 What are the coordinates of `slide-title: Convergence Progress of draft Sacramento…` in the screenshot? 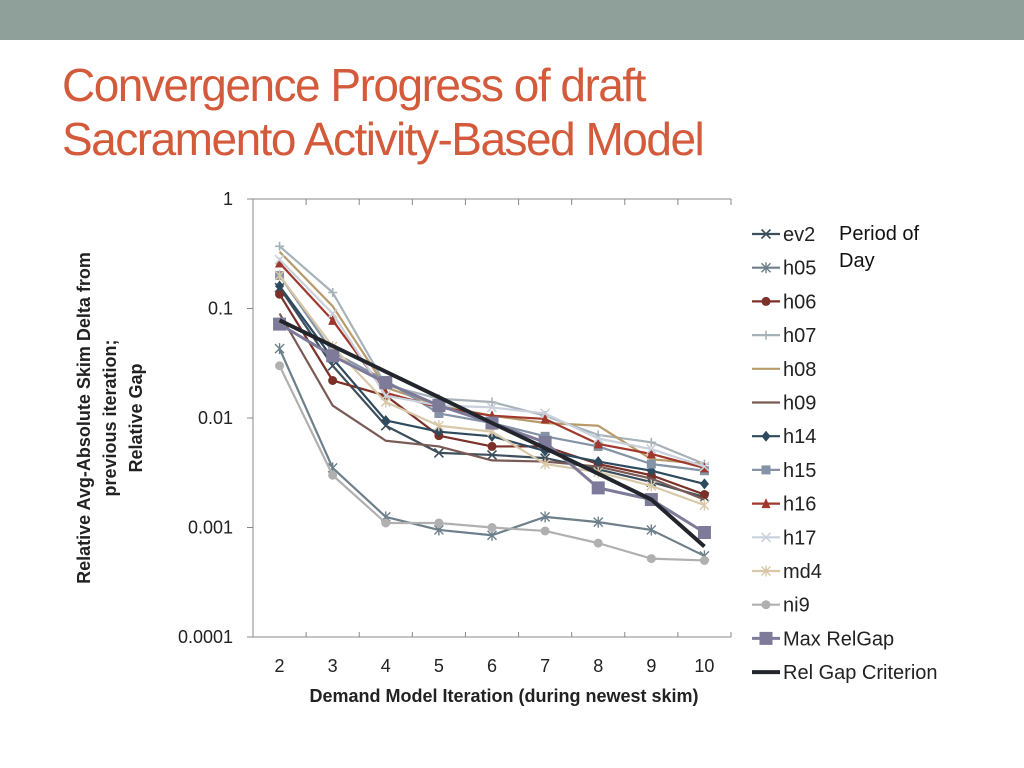 It's located at (512, 112).